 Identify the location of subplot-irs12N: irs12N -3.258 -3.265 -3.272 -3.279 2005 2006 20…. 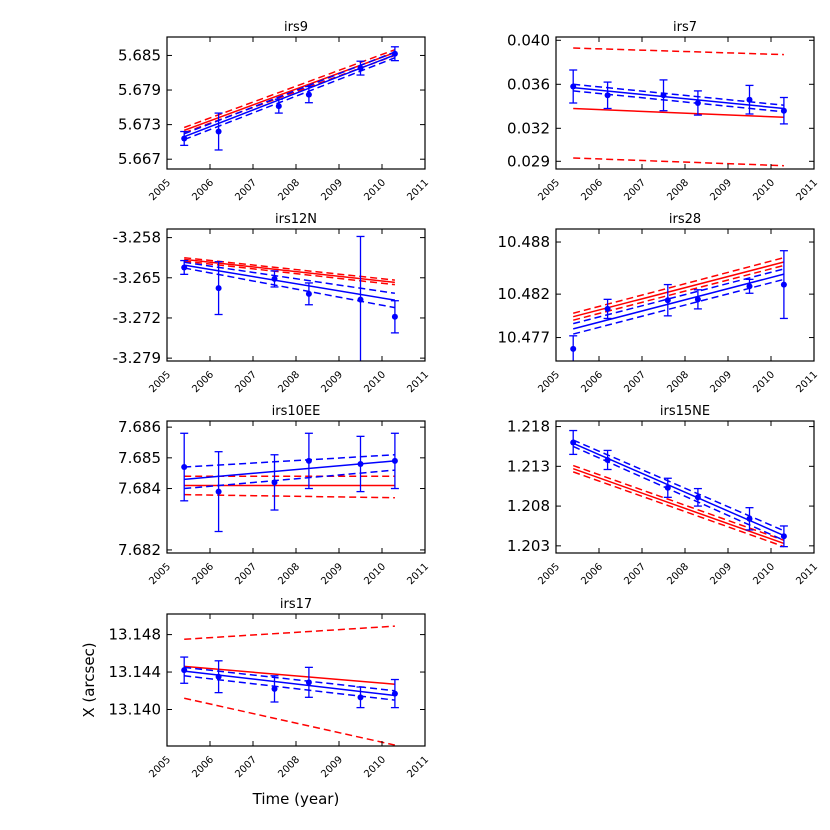
(272, 303).